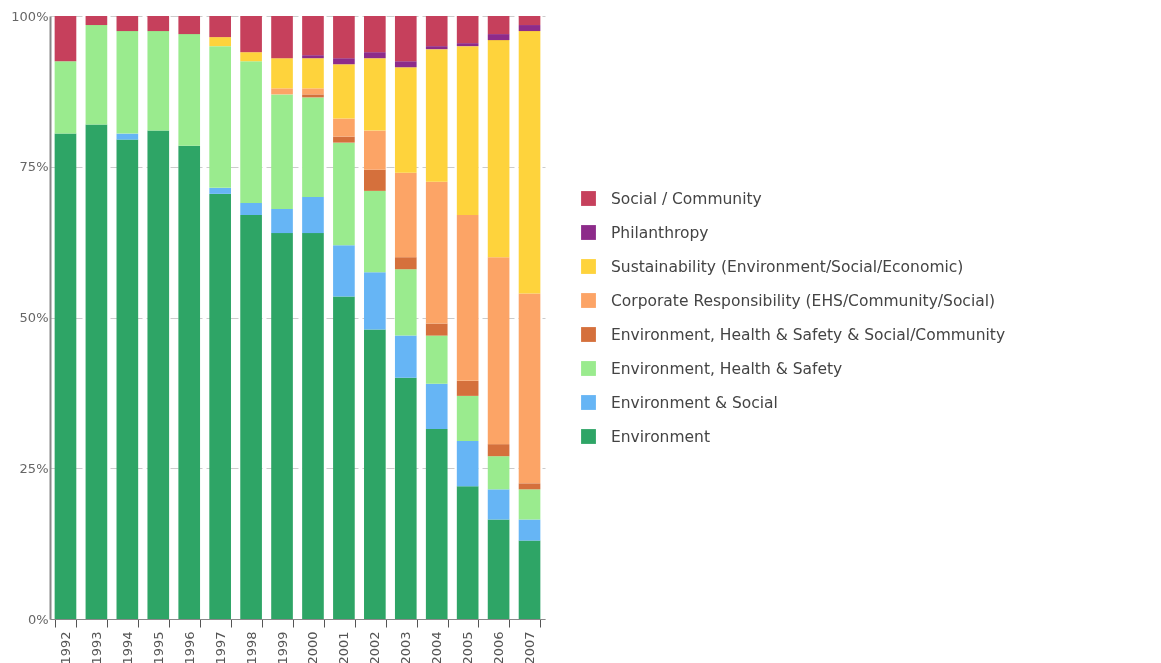  What do you see at coordinates (127, 647) in the screenshot?
I see `x-tick-label: 1994` at bounding box center [127, 647].